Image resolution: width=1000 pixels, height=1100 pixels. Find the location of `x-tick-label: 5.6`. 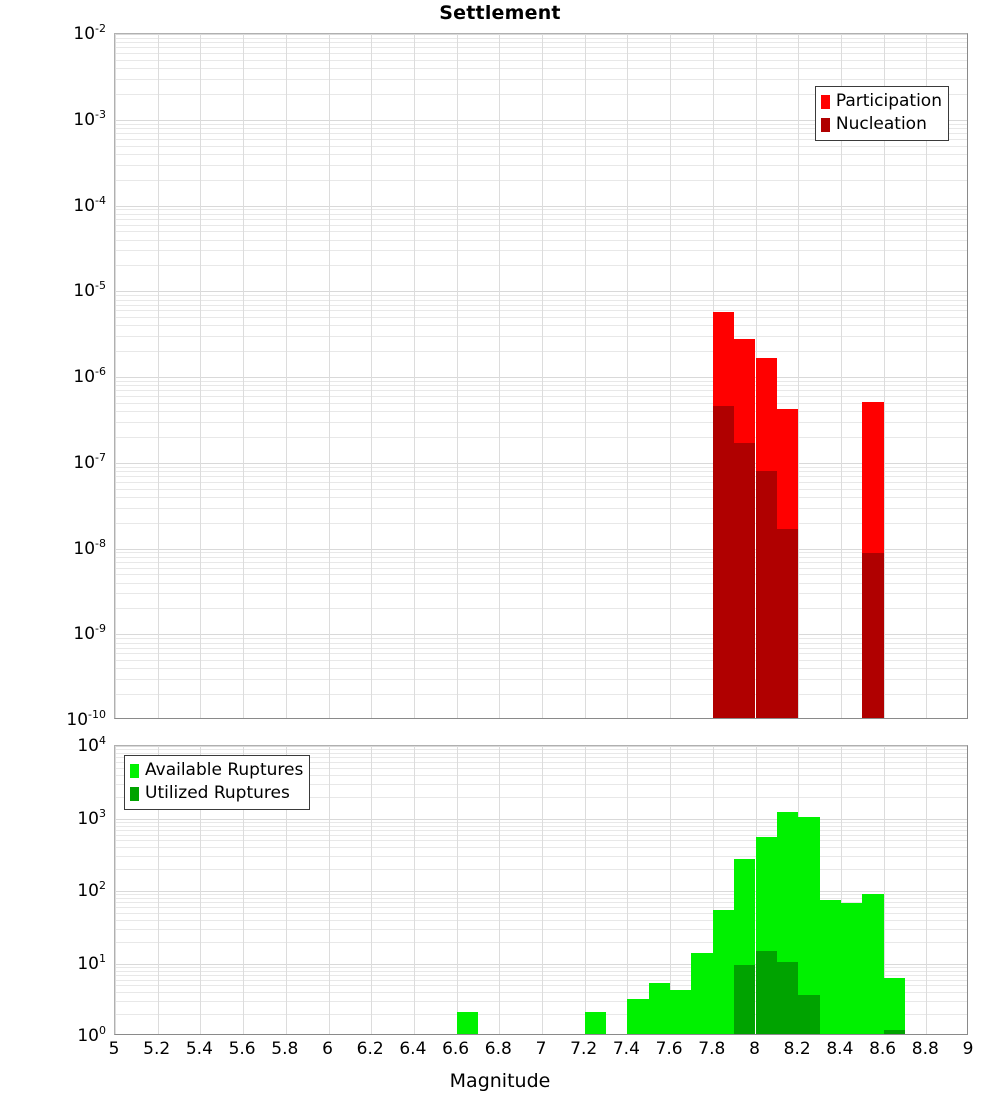

x-tick-label: 5.6 is located at coordinates (242, 1049).